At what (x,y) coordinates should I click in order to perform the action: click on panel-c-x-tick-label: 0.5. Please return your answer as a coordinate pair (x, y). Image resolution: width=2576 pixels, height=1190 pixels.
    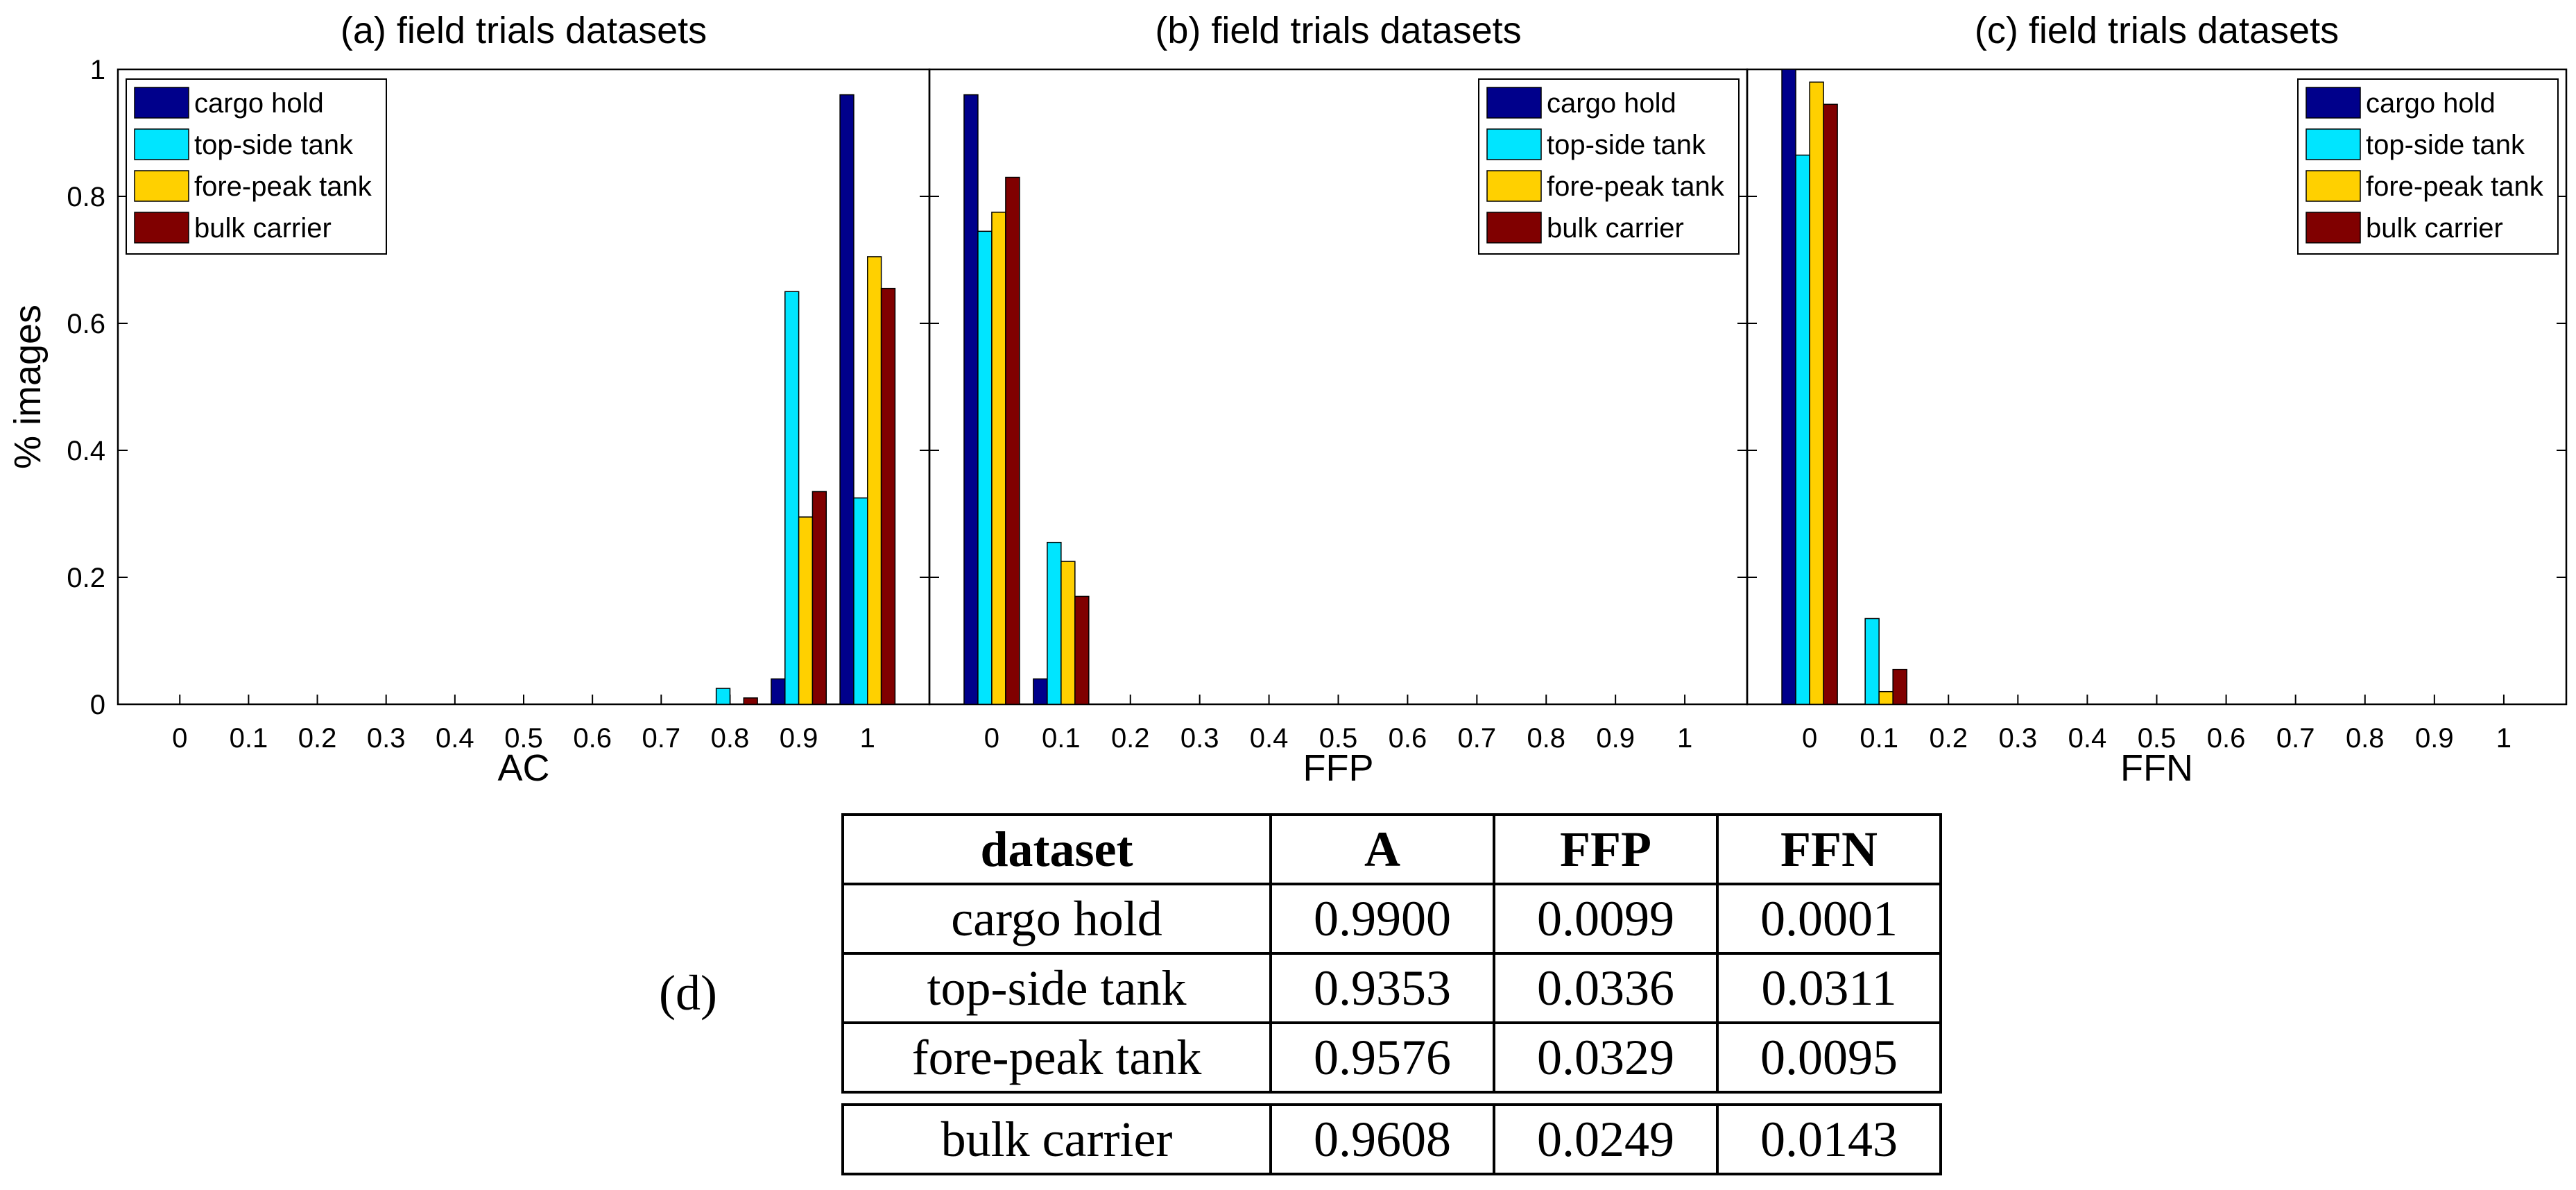
    Looking at the image, I should click on (2157, 738).